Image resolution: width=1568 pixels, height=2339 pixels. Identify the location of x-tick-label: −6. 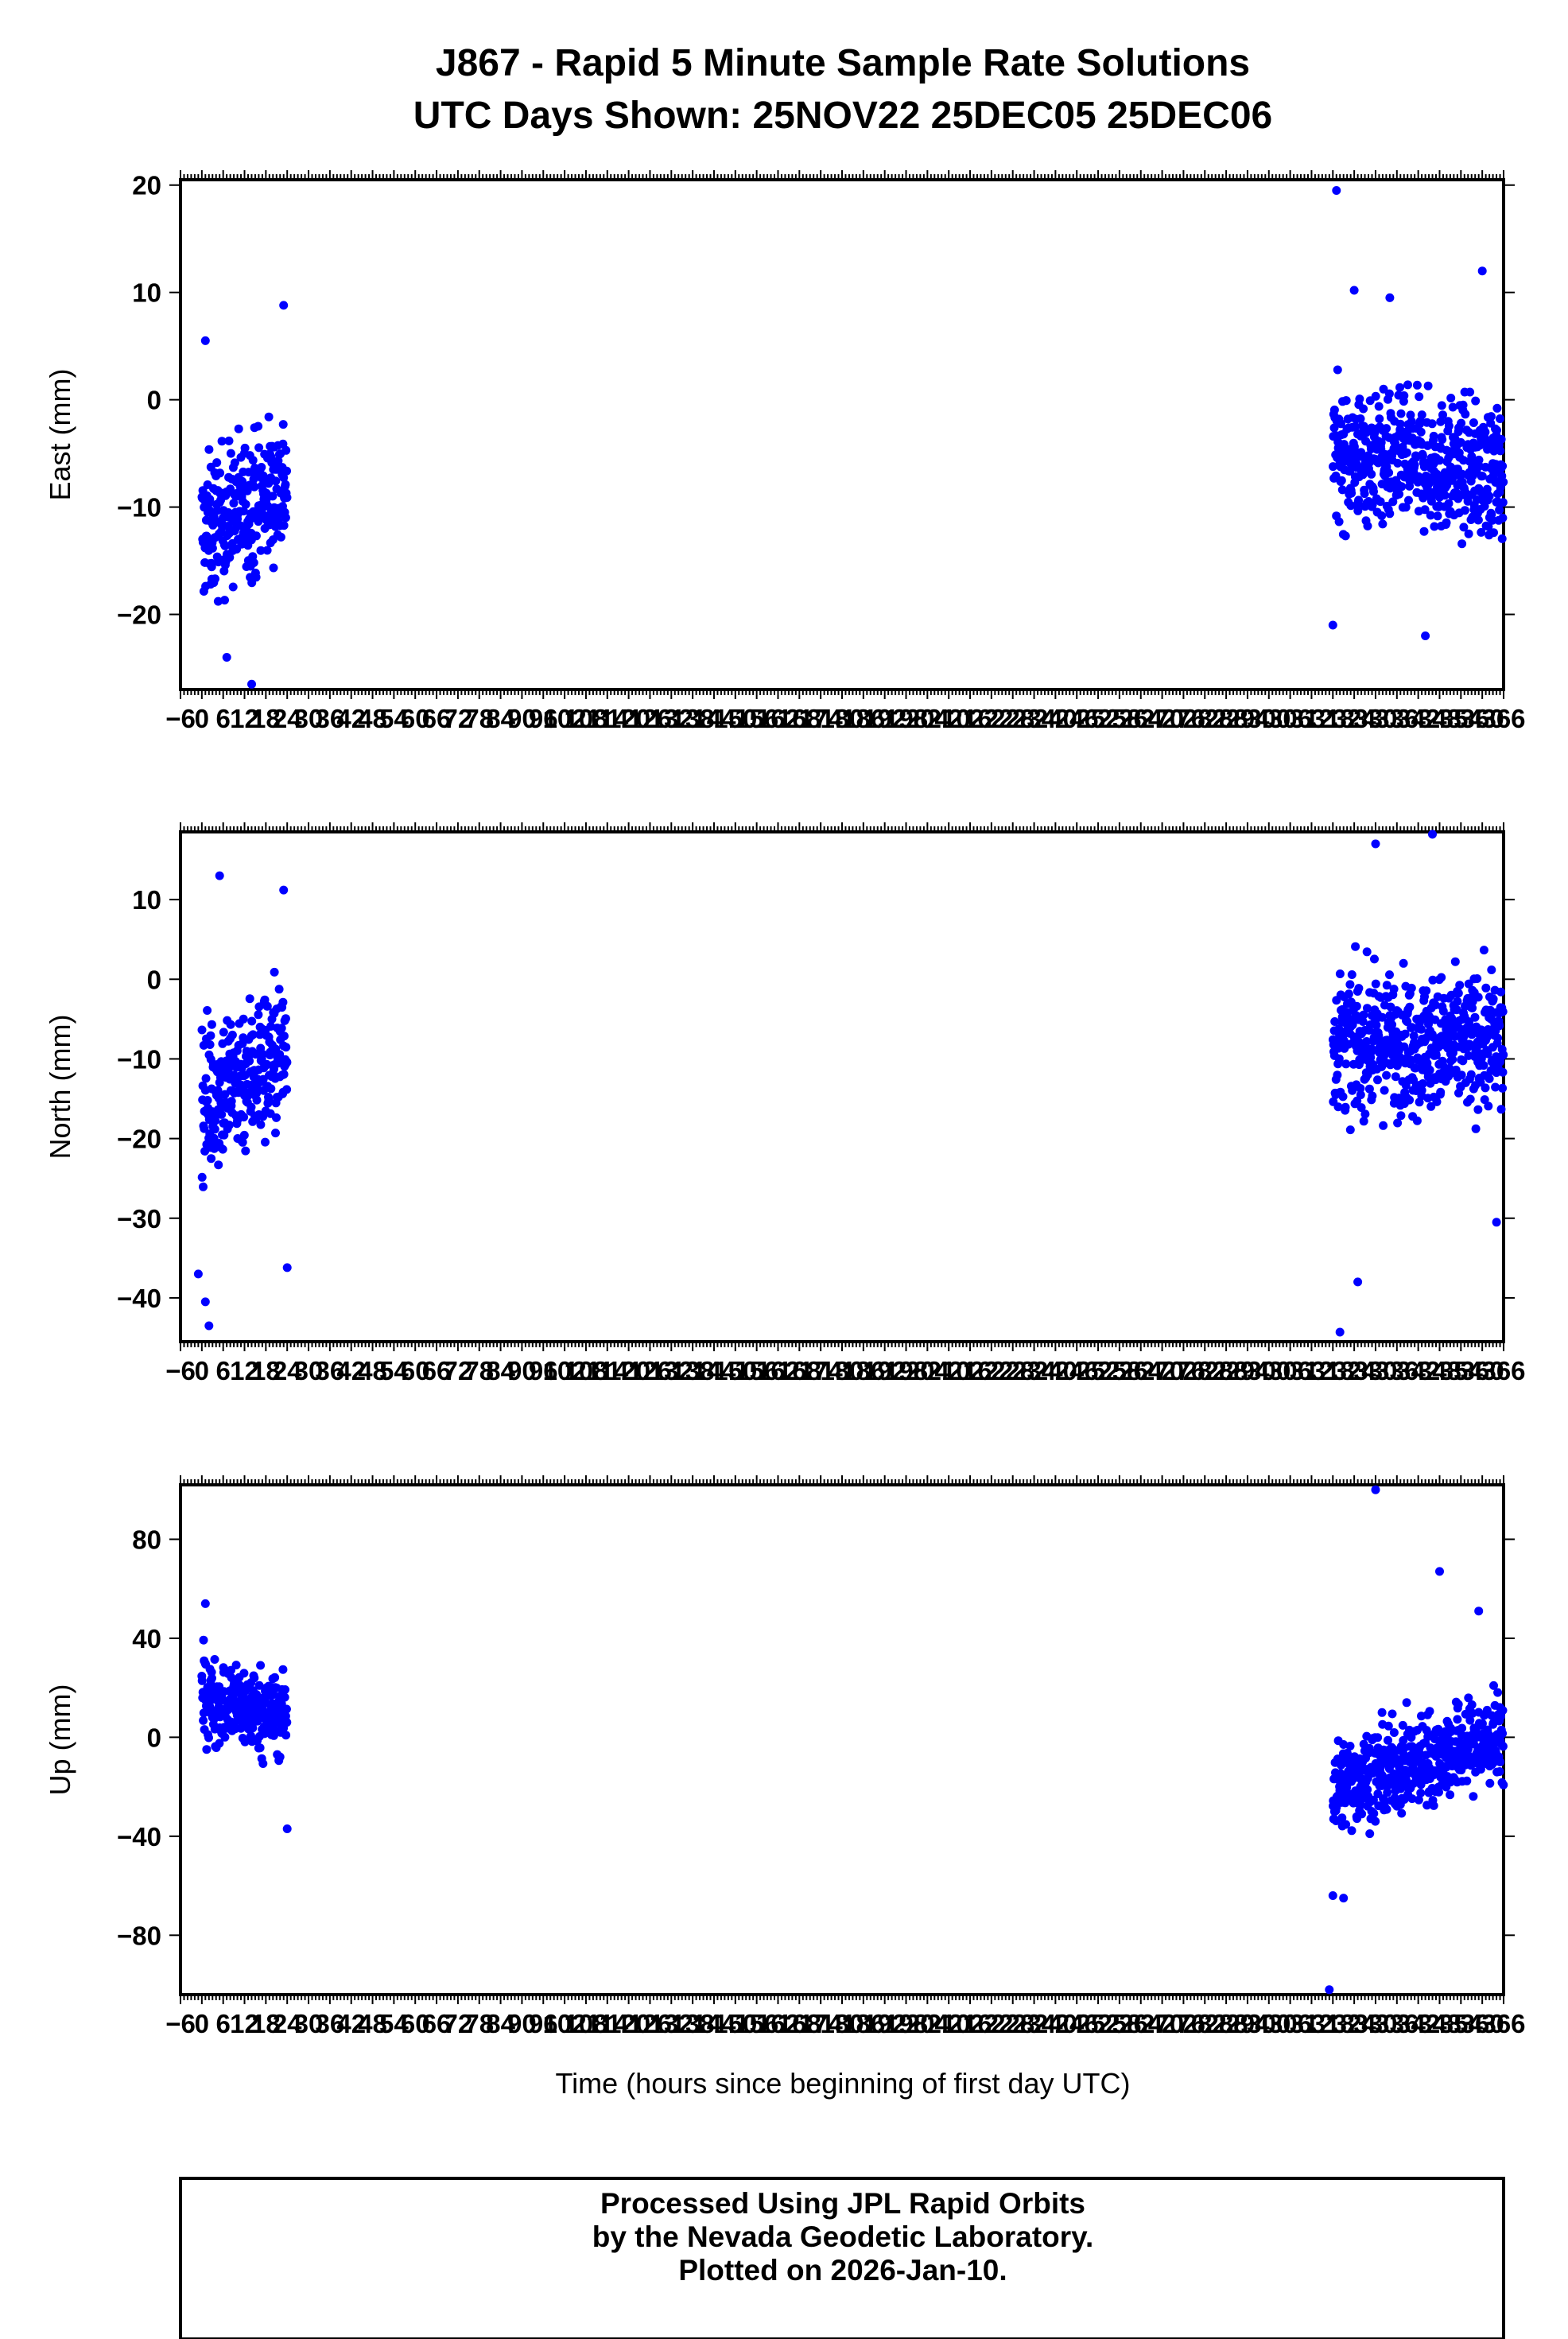
(180, 2023).